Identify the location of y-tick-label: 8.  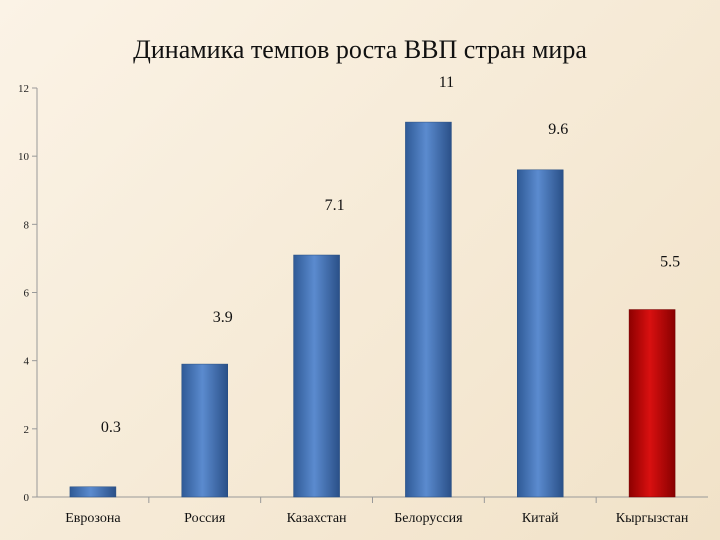
(27, 225).